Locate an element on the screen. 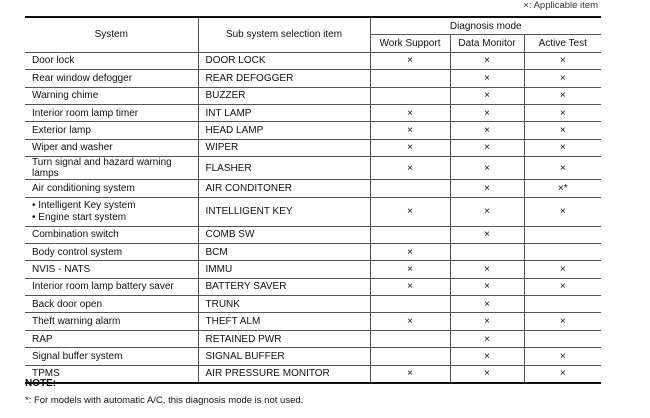 Image resolution: width=650 pixels, height=418 pixels. header-mode: Diagnosis mode is located at coordinates (486, 26).